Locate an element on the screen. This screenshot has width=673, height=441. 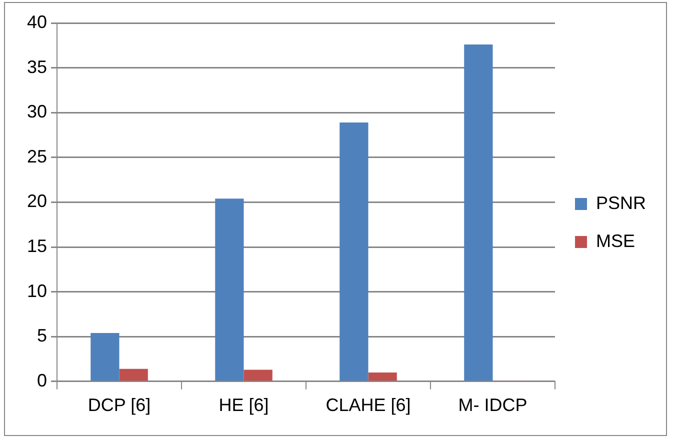
y-tick-label: 20 is located at coordinates (37, 201).